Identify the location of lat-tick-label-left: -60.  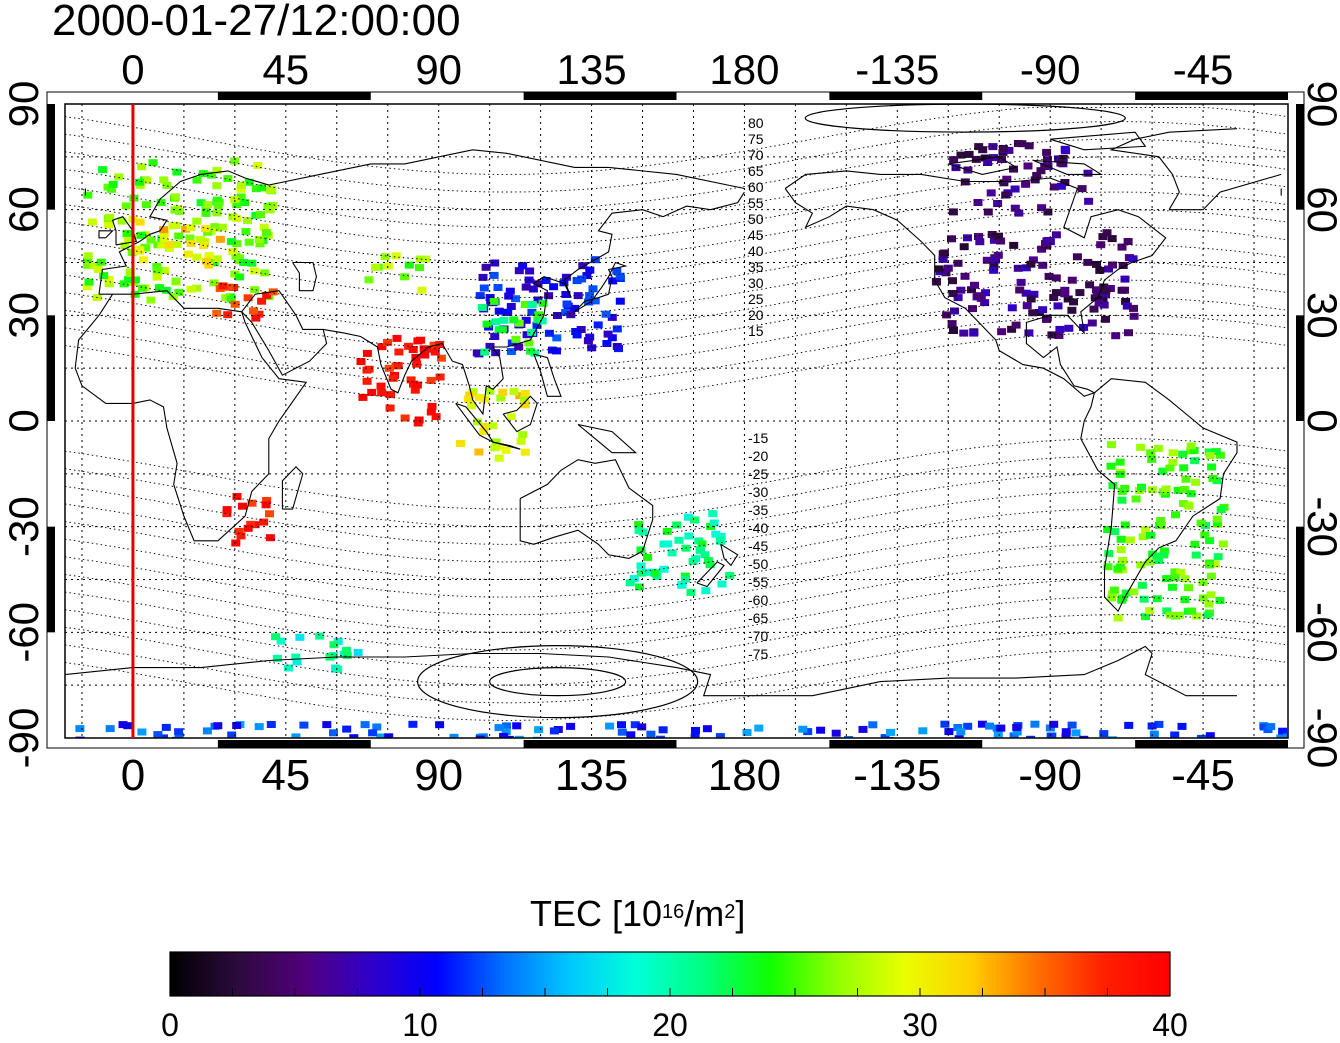
(23, 632).